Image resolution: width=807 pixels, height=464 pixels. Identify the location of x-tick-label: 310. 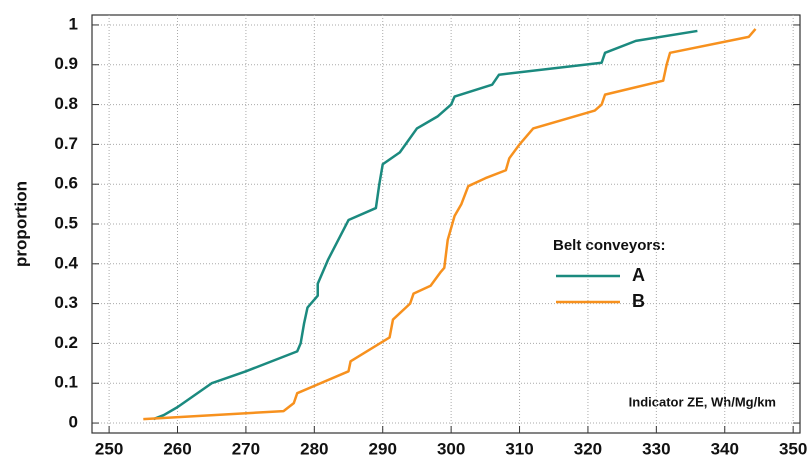
(519, 448).